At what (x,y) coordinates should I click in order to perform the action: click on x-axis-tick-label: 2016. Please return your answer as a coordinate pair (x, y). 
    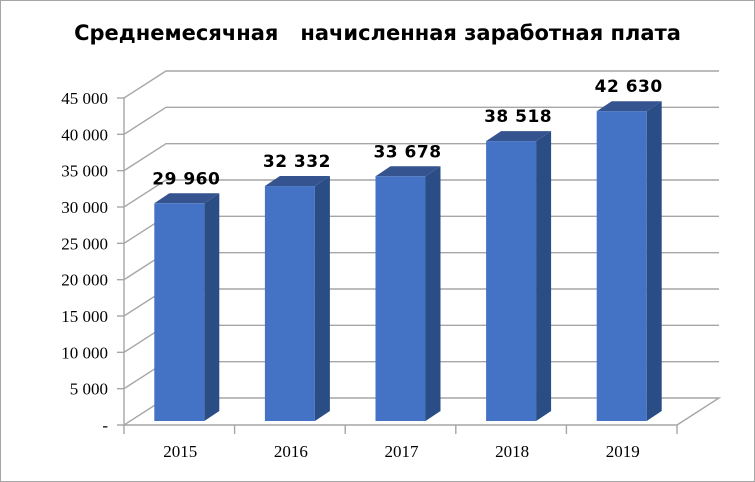
    Looking at the image, I should click on (291, 451).